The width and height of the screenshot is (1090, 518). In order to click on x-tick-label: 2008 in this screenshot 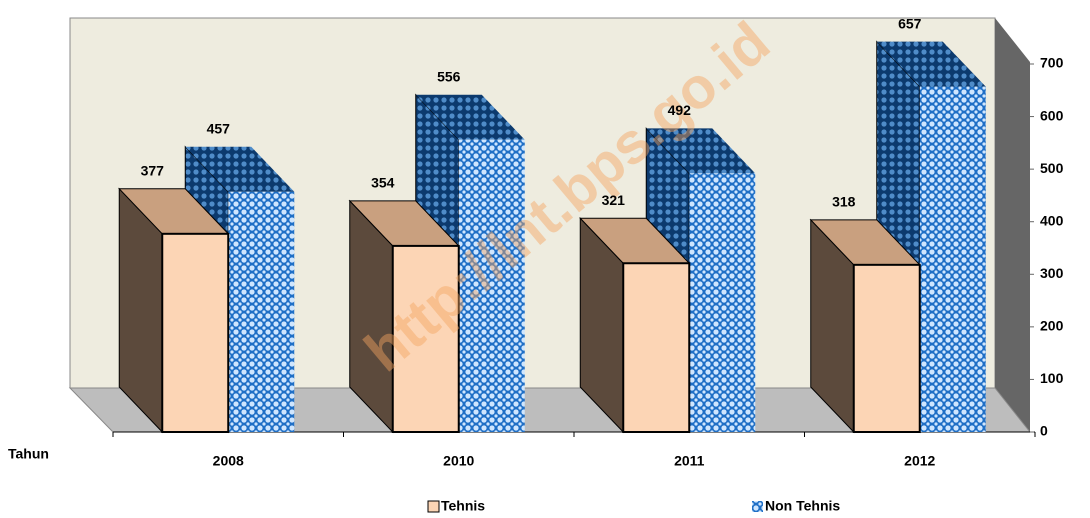, I will do `click(228, 461)`.